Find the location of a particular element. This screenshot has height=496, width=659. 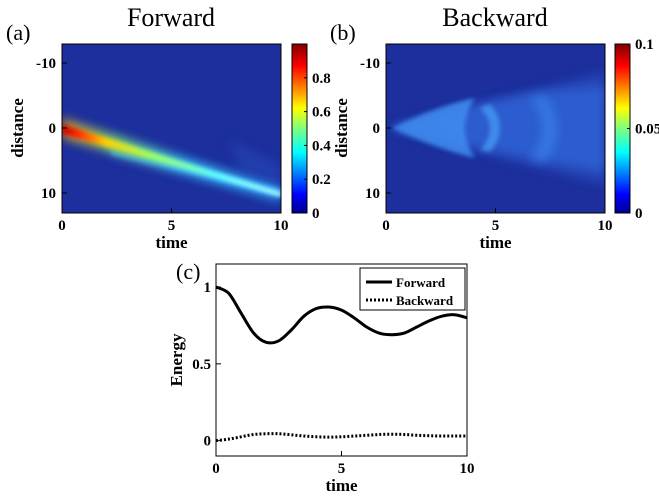

heatmap-a-beam-core is located at coordinates (171, 160).